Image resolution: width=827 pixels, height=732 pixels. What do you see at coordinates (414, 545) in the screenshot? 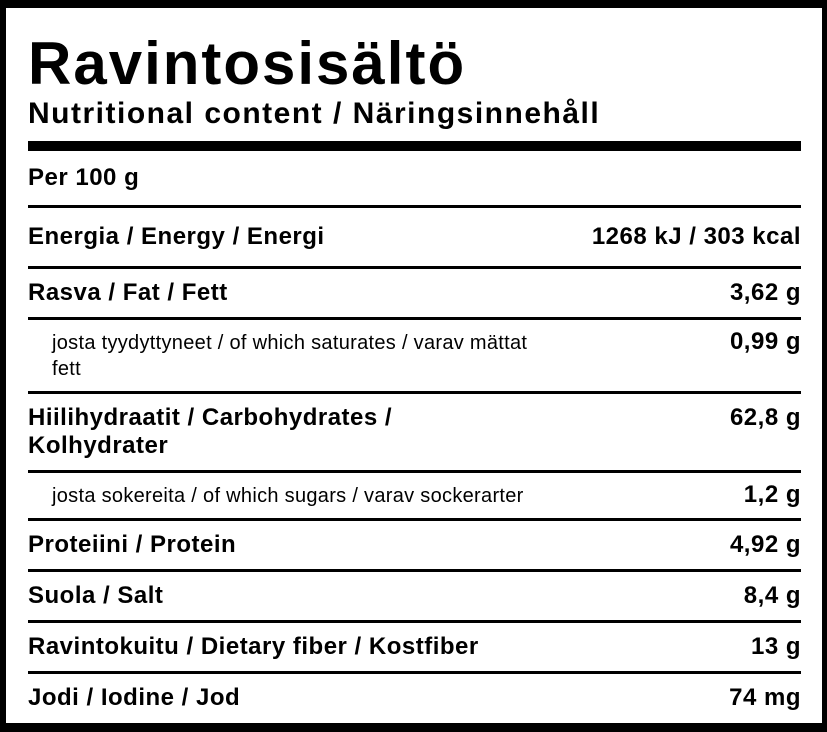
I see `nutrition-row: Proteiini / Protein 4,92 g` at bounding box center [414, 545].